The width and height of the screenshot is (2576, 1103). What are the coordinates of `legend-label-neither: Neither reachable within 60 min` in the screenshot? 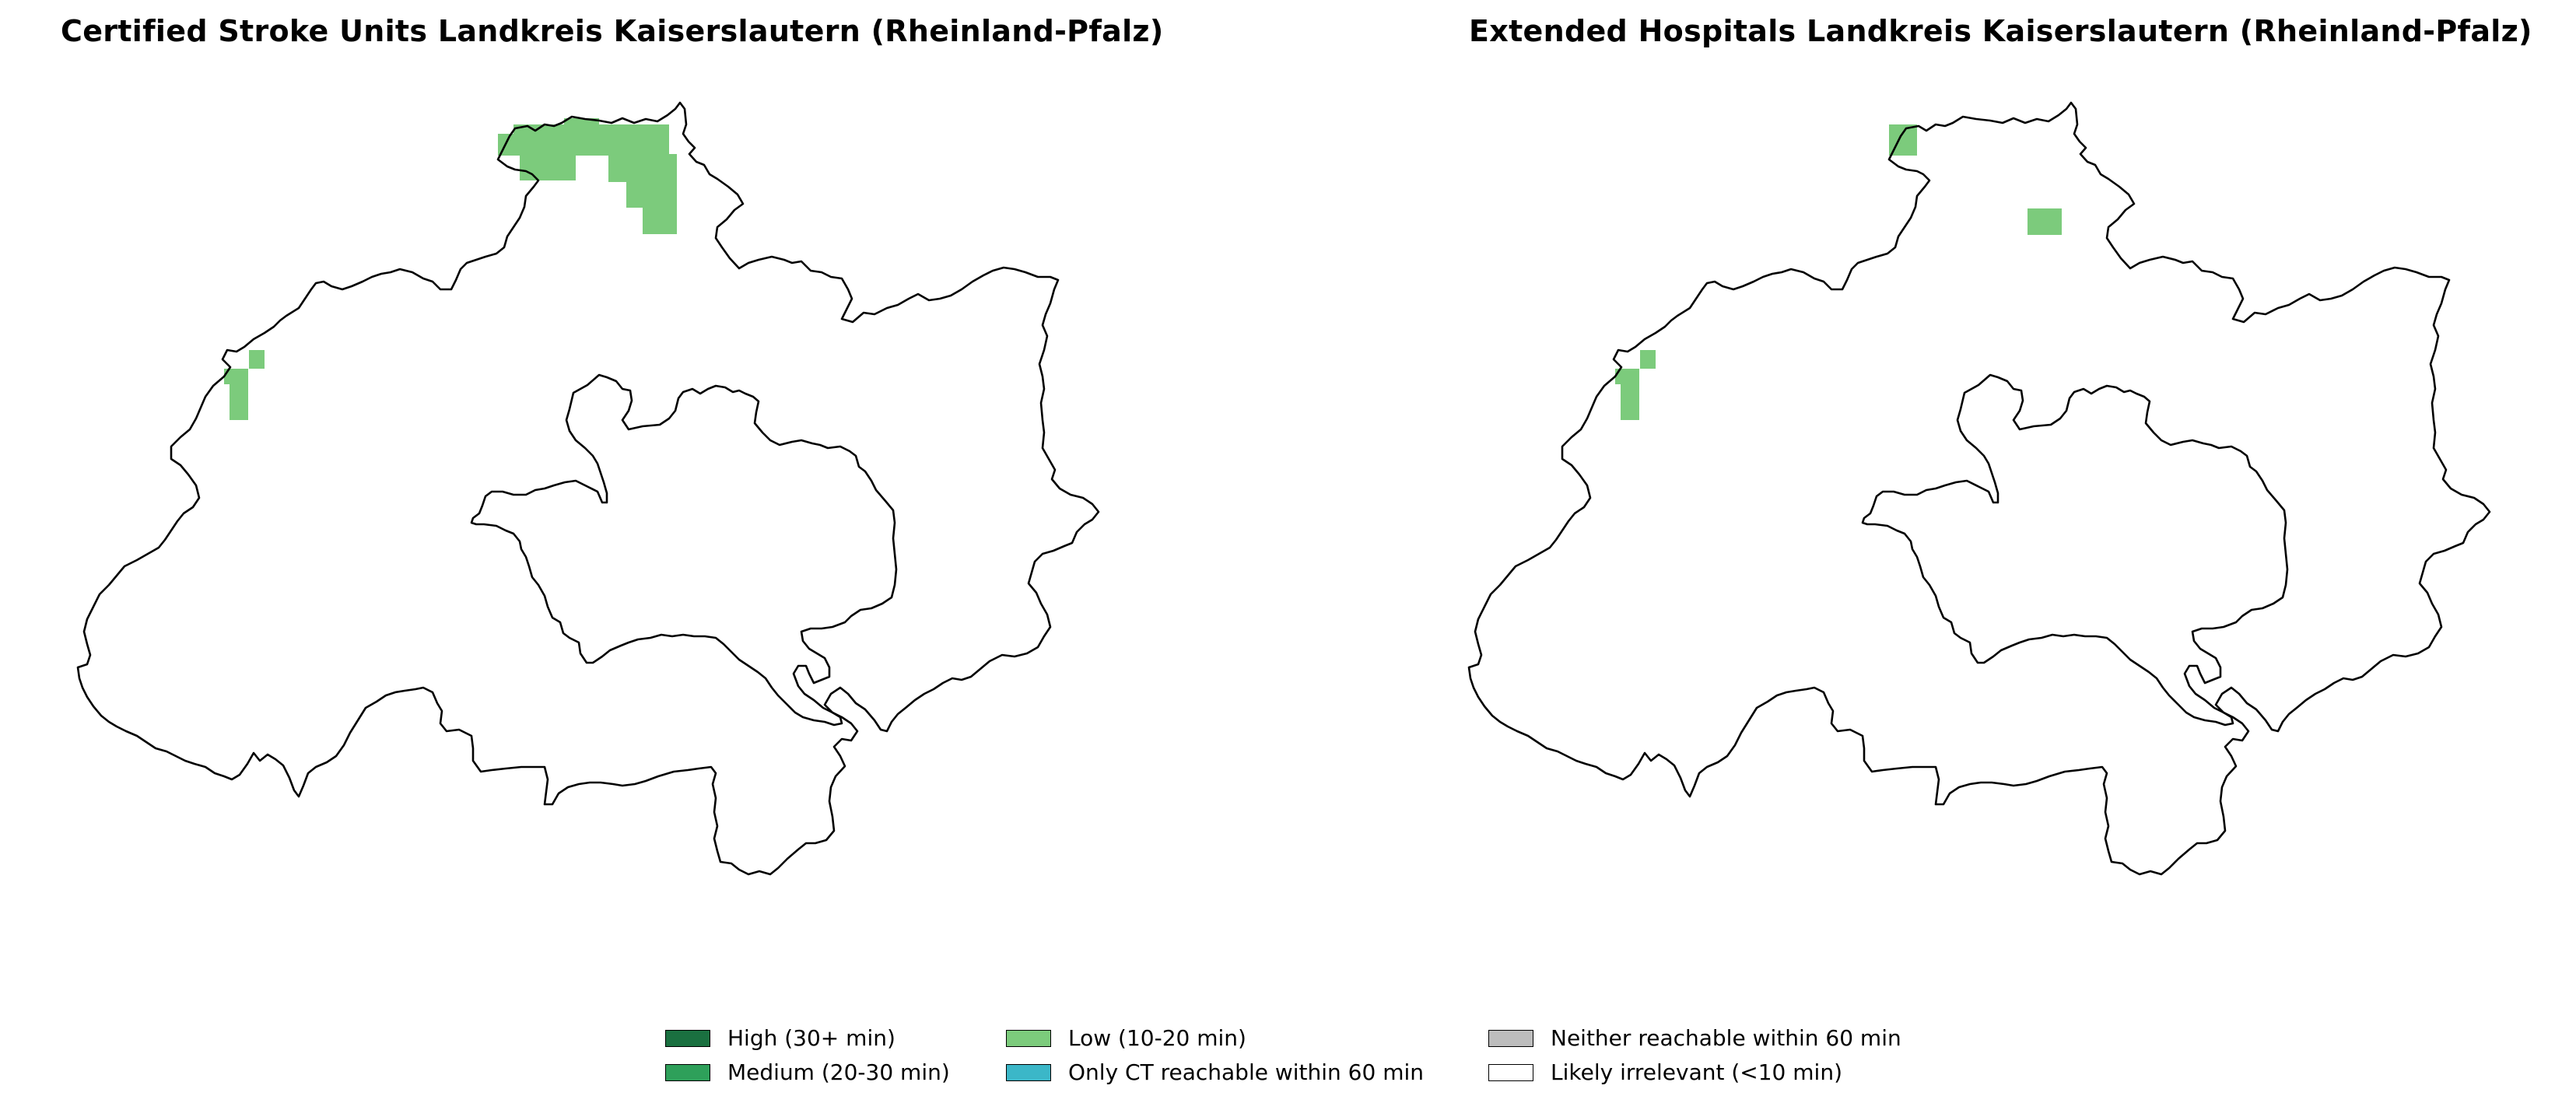 It's located at (1726, 1038).